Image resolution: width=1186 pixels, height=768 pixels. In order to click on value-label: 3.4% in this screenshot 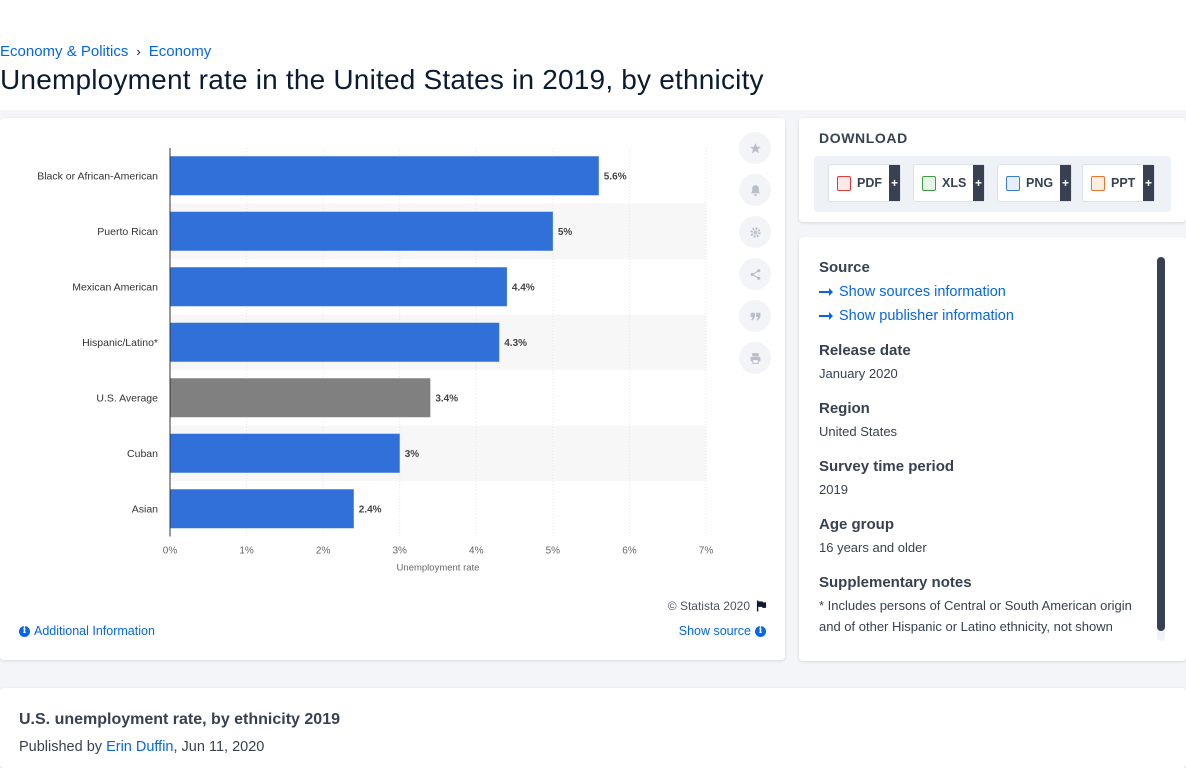, I will do `click(446, 398)`.